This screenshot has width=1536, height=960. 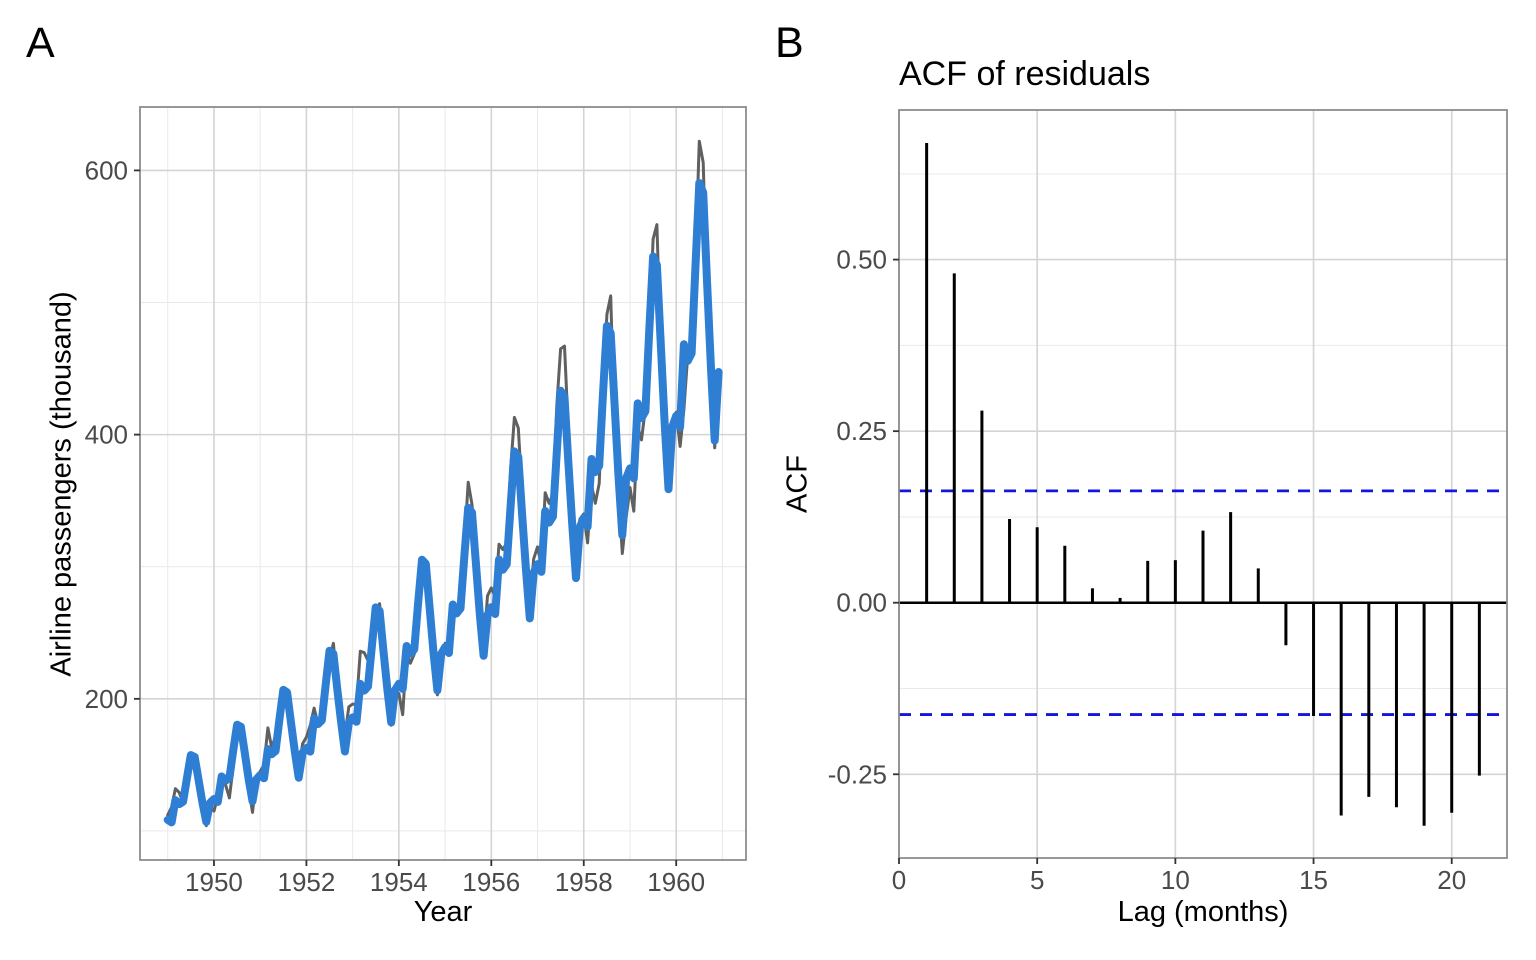 What do you see at coordinates (443, 912) in the screenshot?
I see `panel-a-x-axis-title: Year` at bounding box center [443, 912].